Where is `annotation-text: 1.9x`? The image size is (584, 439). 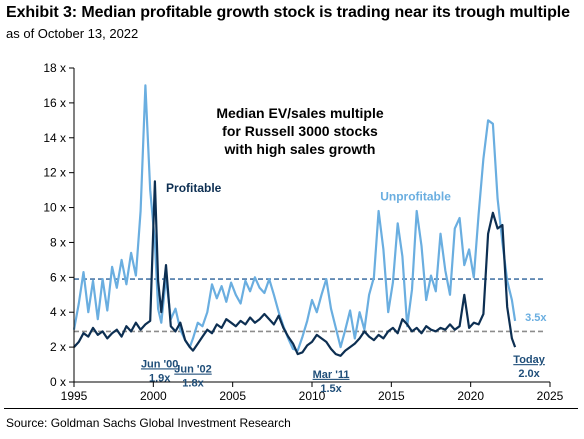
annotation-text: 1.9x is located at coordinates (160, 378).